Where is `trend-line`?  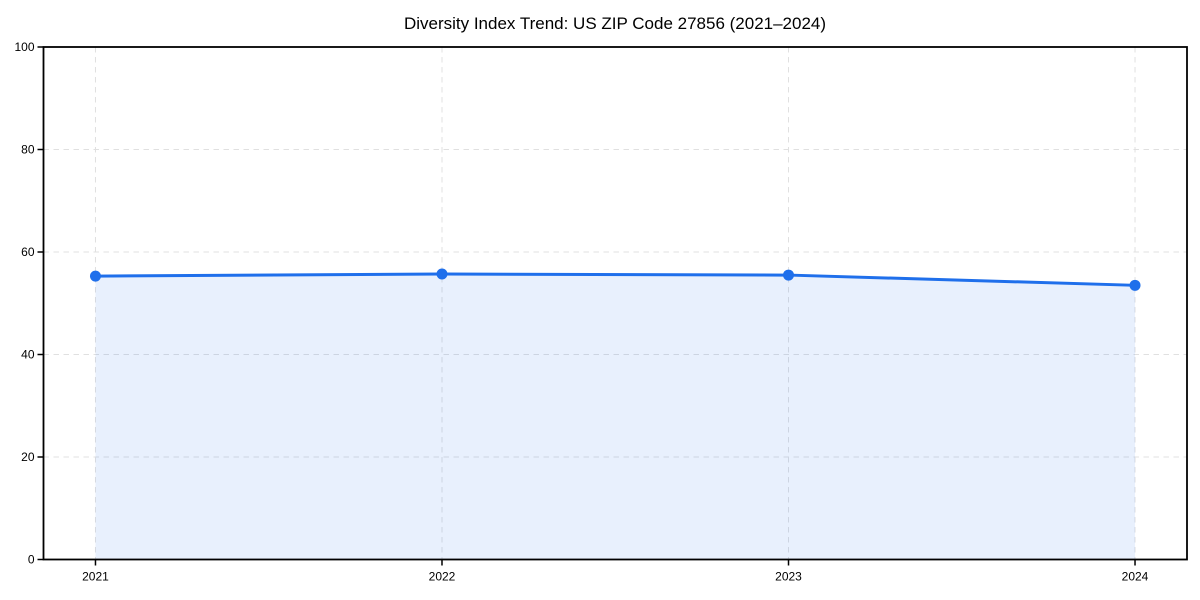
trend-line is located at coordinates (615, 279).